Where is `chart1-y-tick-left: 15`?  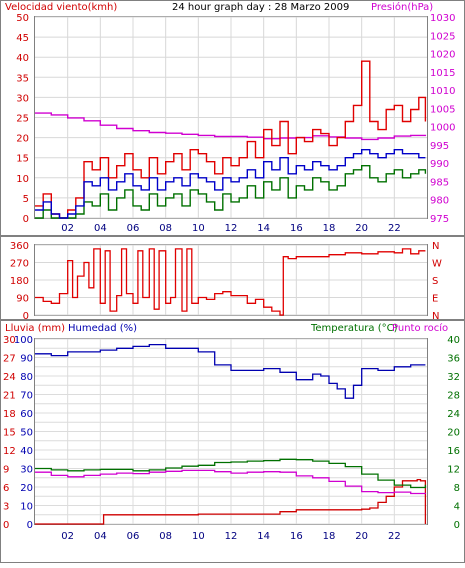 chart1-y-tick-left: 15 is located at coordinates (22, 159).